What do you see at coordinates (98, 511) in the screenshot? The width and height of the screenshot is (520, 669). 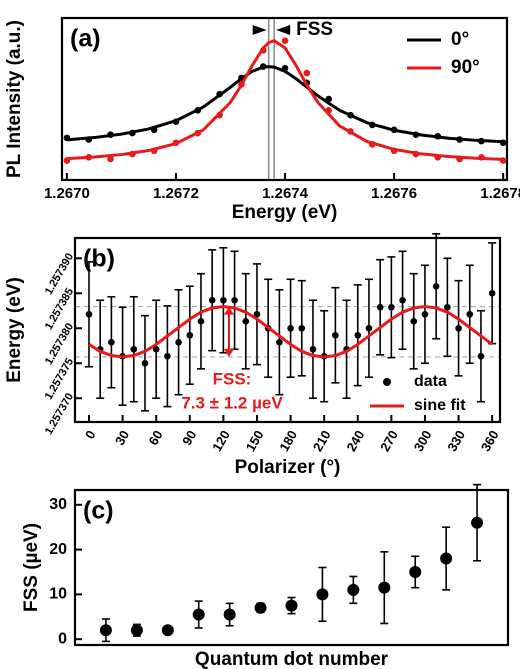 I see `panel-label: (c)` at bounding box center [98, 511].